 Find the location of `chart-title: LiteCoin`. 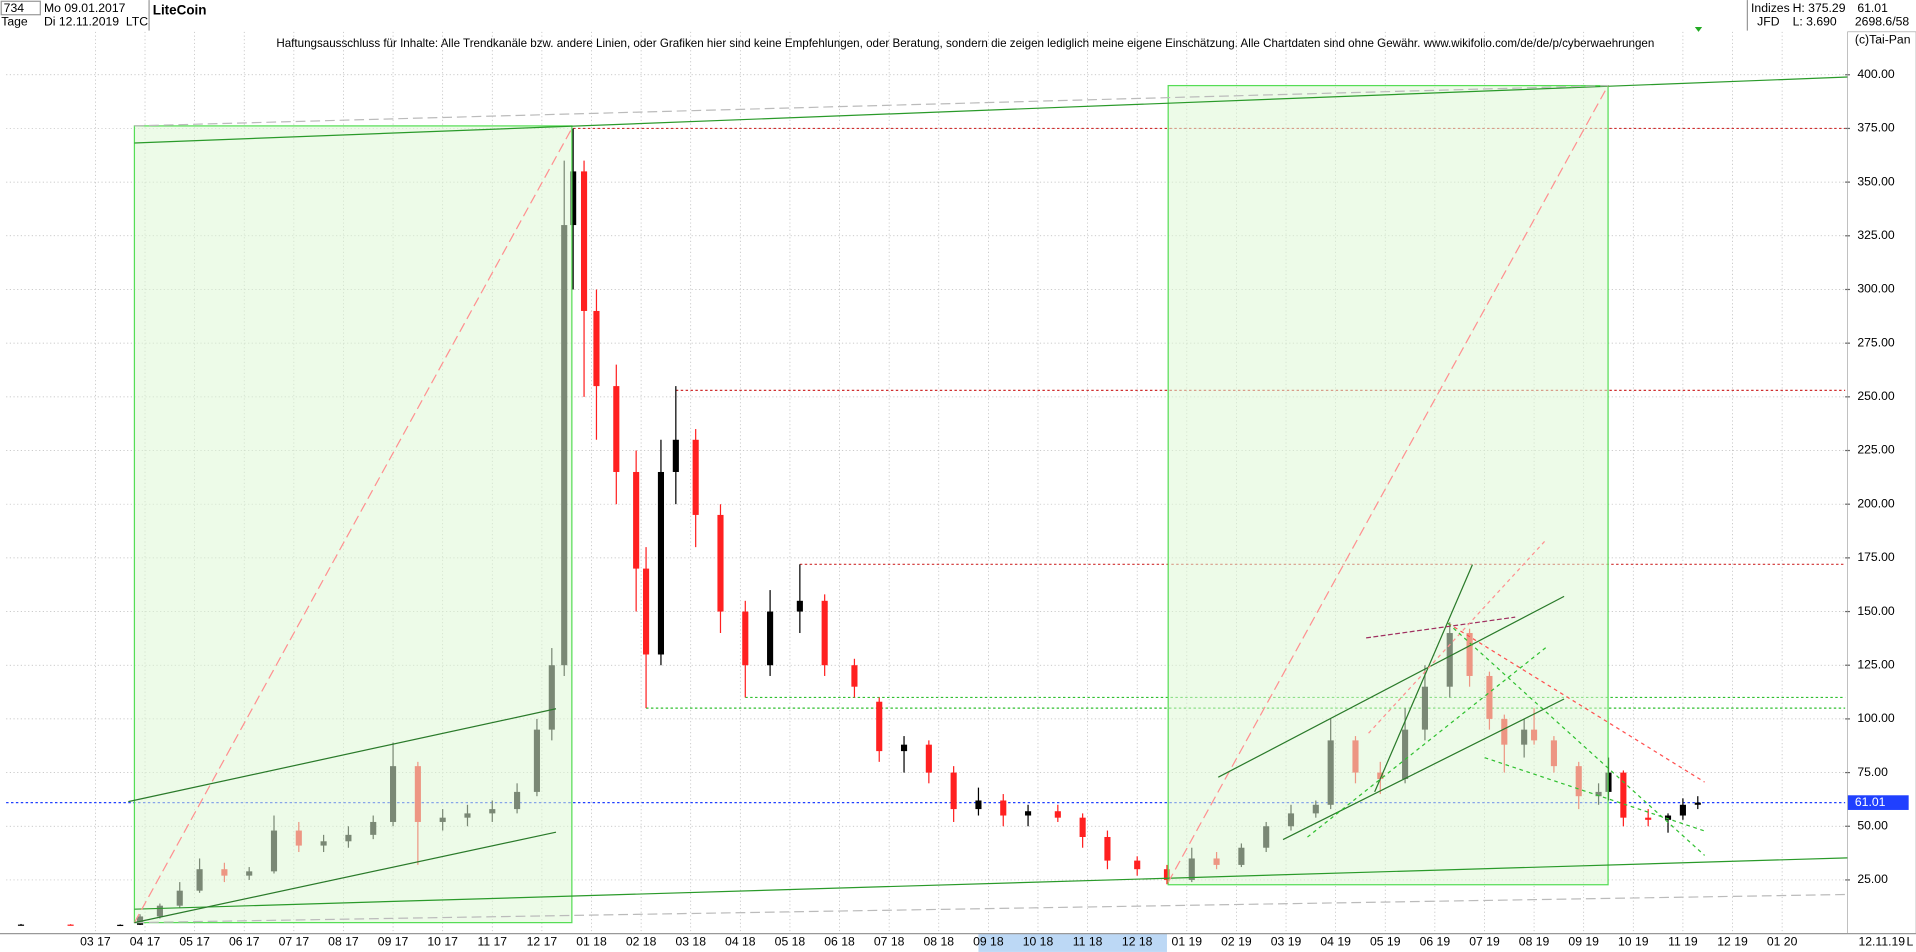

chart-title: LiteCoin is located at coordinates (180, 10).